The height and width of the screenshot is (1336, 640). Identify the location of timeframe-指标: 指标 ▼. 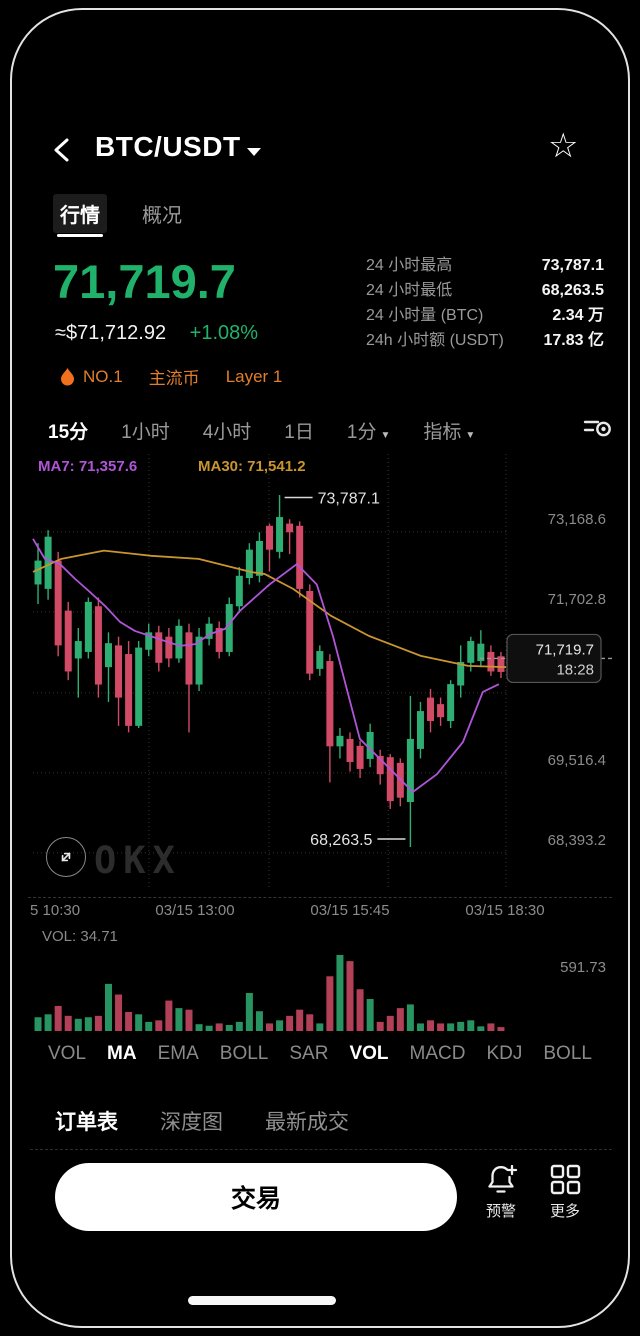
(449, 432).